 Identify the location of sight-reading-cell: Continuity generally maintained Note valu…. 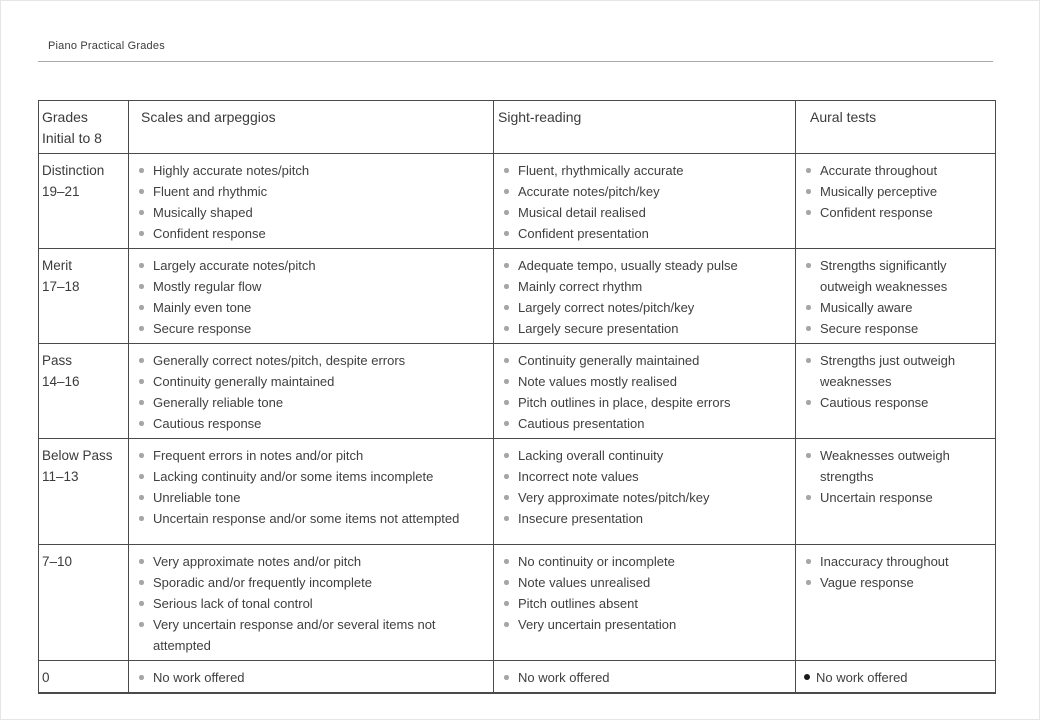
(644, 391).